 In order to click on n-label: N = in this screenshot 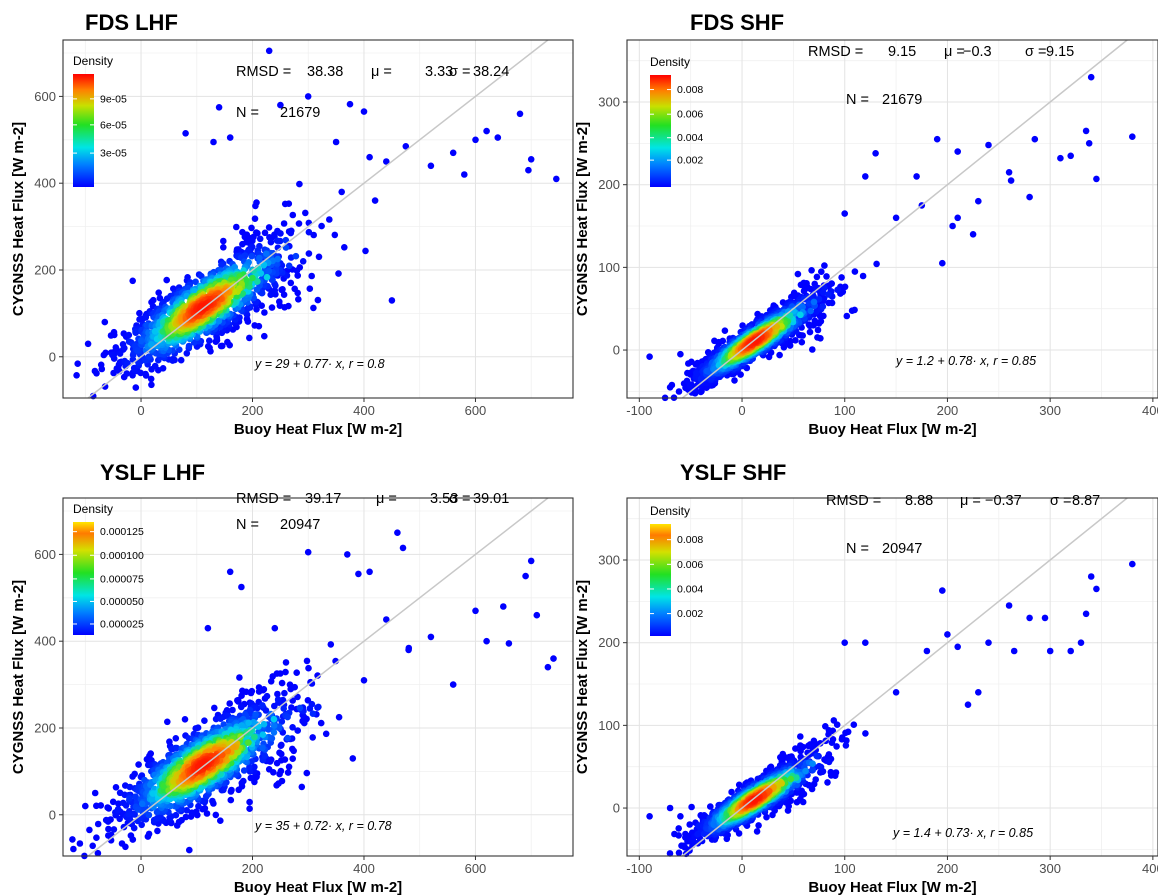, I will do `click(247, 525)`.